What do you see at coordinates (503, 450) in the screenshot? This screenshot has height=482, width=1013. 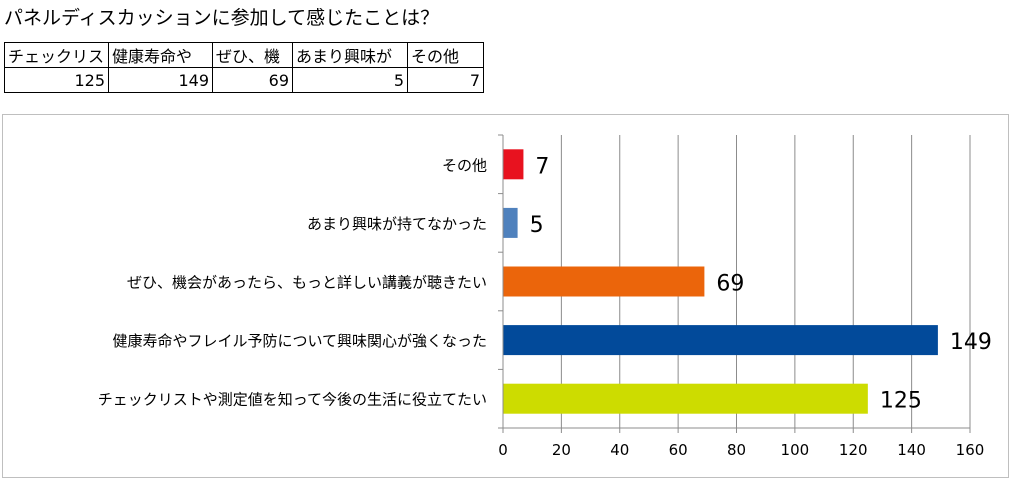 I see `x-tick-label: 0` at bounding box center [503, 450].